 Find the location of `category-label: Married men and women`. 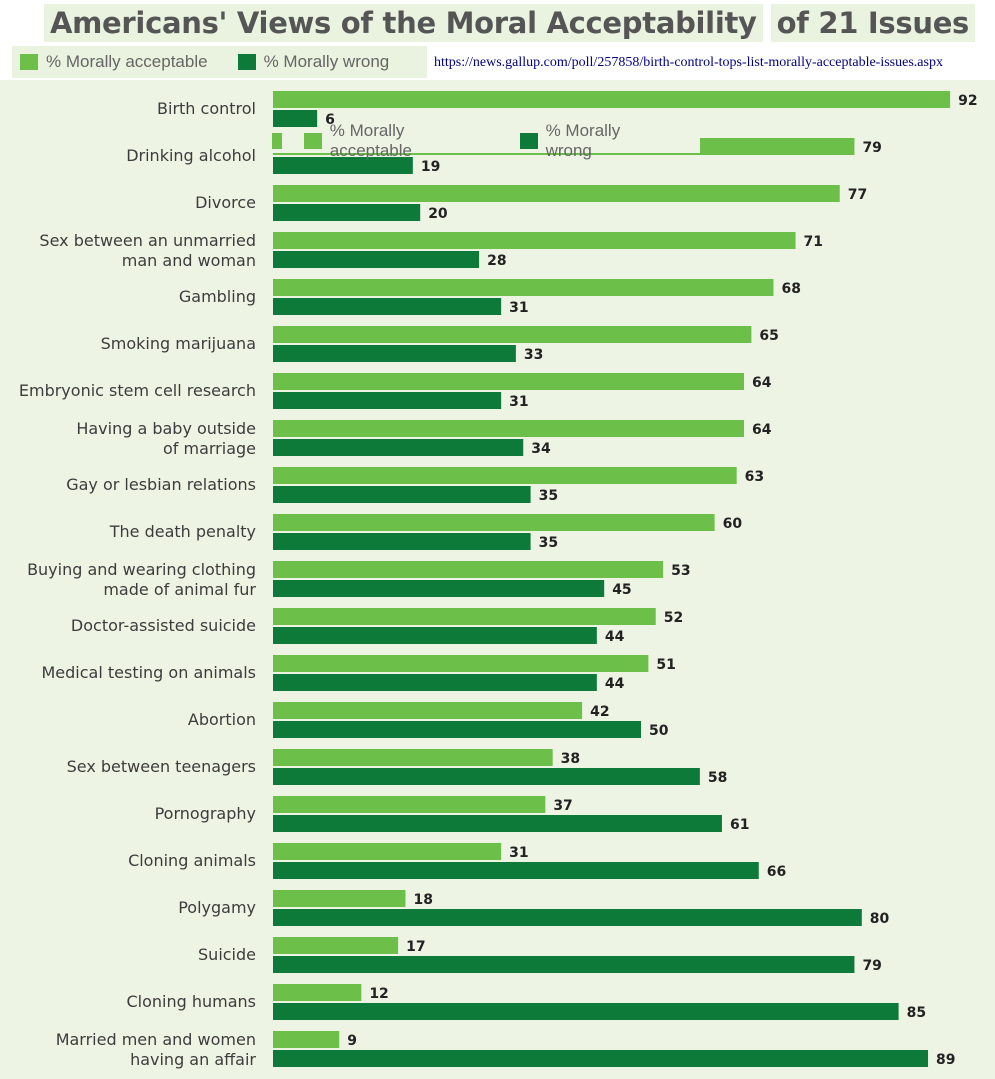

category-label: Married men and women is located at coordinates (156, 1039).